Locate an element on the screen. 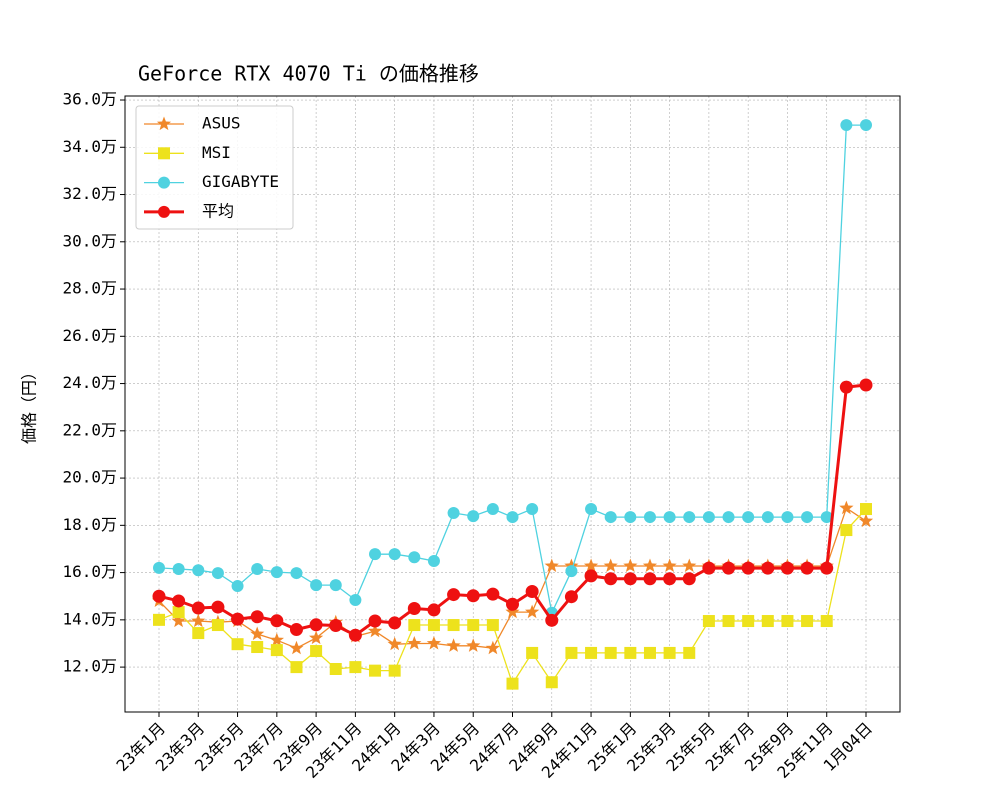 The height and width of the screenshot is (800, 1000). y-tick-label: 34.0万 is located at coordinates (89, 146).